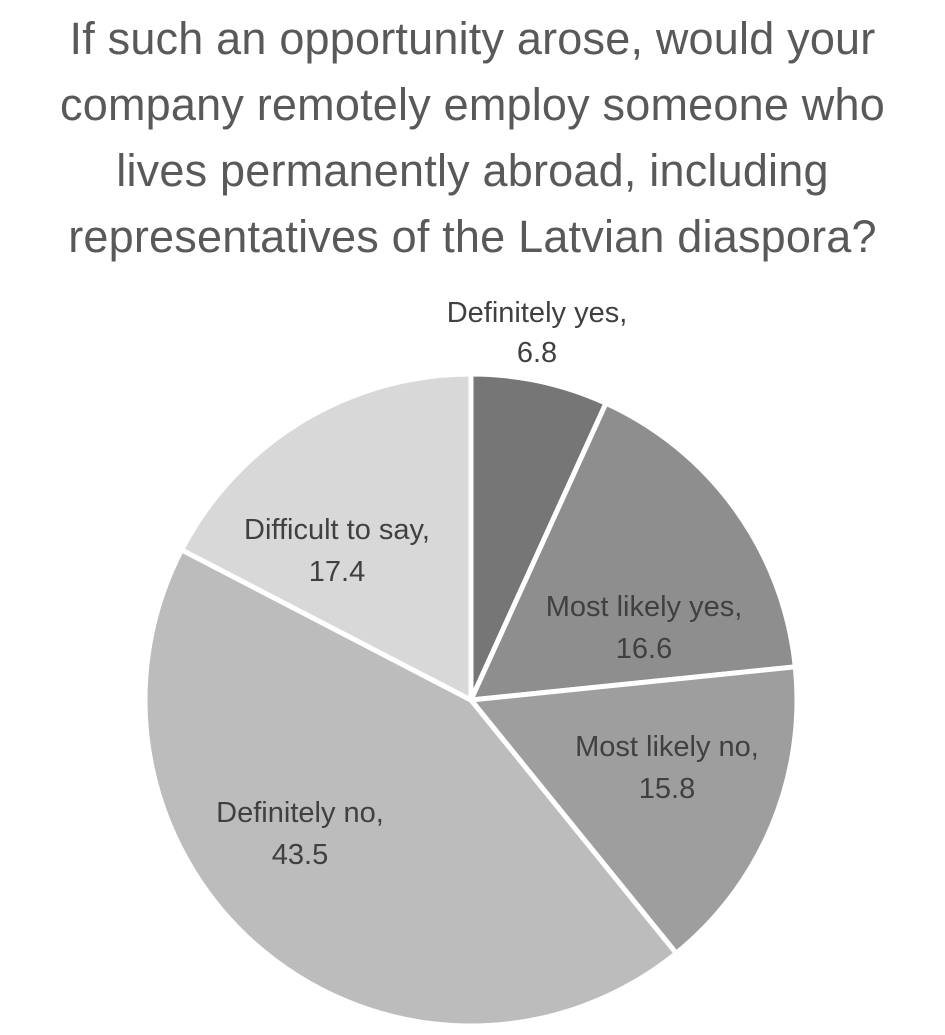  What do you see at coordinates (537, 353) in the screenshot?
I see `pie-slice-value-0: 6.8` at bounding box center [537, 353].